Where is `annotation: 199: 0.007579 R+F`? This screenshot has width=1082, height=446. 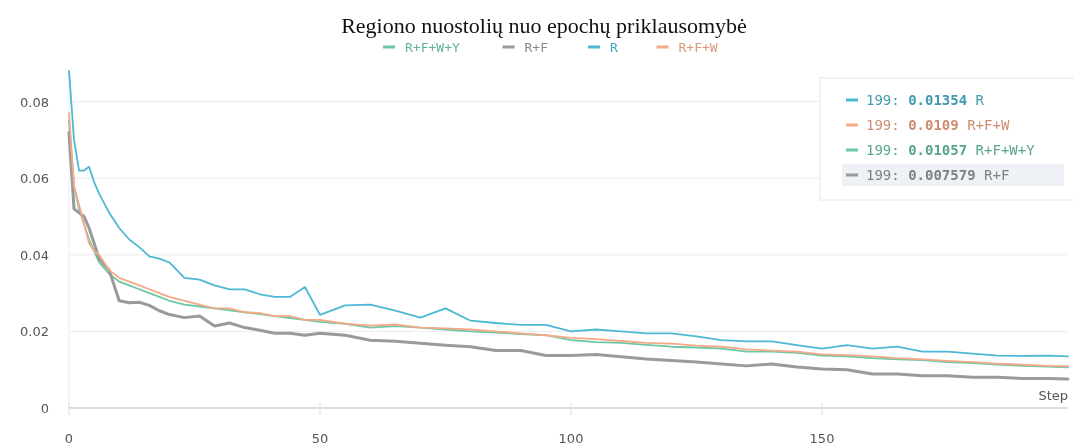 annotation: 199: 0.007579 R+F is located at coordinates (938, 175).